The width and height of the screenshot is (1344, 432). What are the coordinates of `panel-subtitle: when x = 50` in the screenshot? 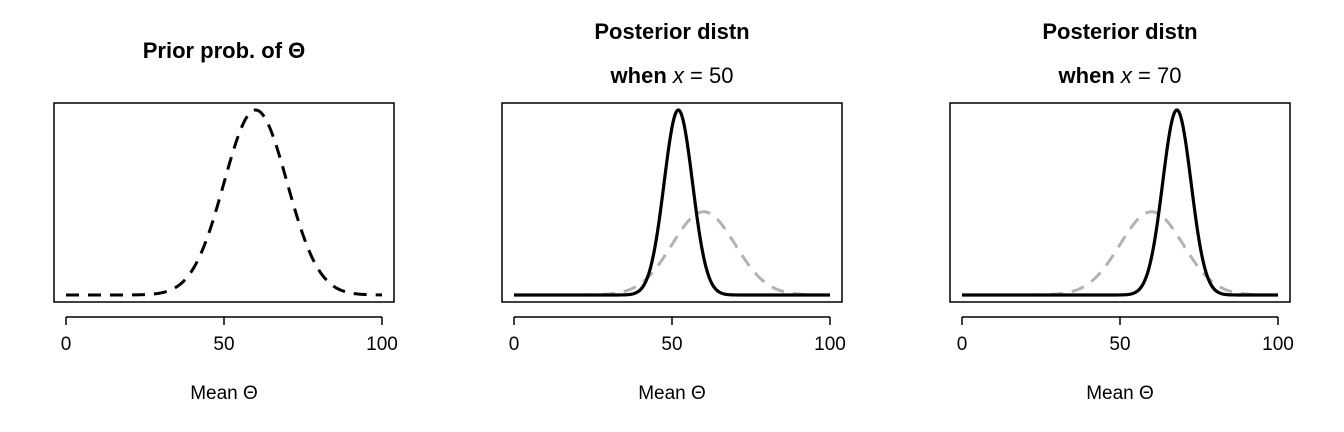 It's located at (672, 75).